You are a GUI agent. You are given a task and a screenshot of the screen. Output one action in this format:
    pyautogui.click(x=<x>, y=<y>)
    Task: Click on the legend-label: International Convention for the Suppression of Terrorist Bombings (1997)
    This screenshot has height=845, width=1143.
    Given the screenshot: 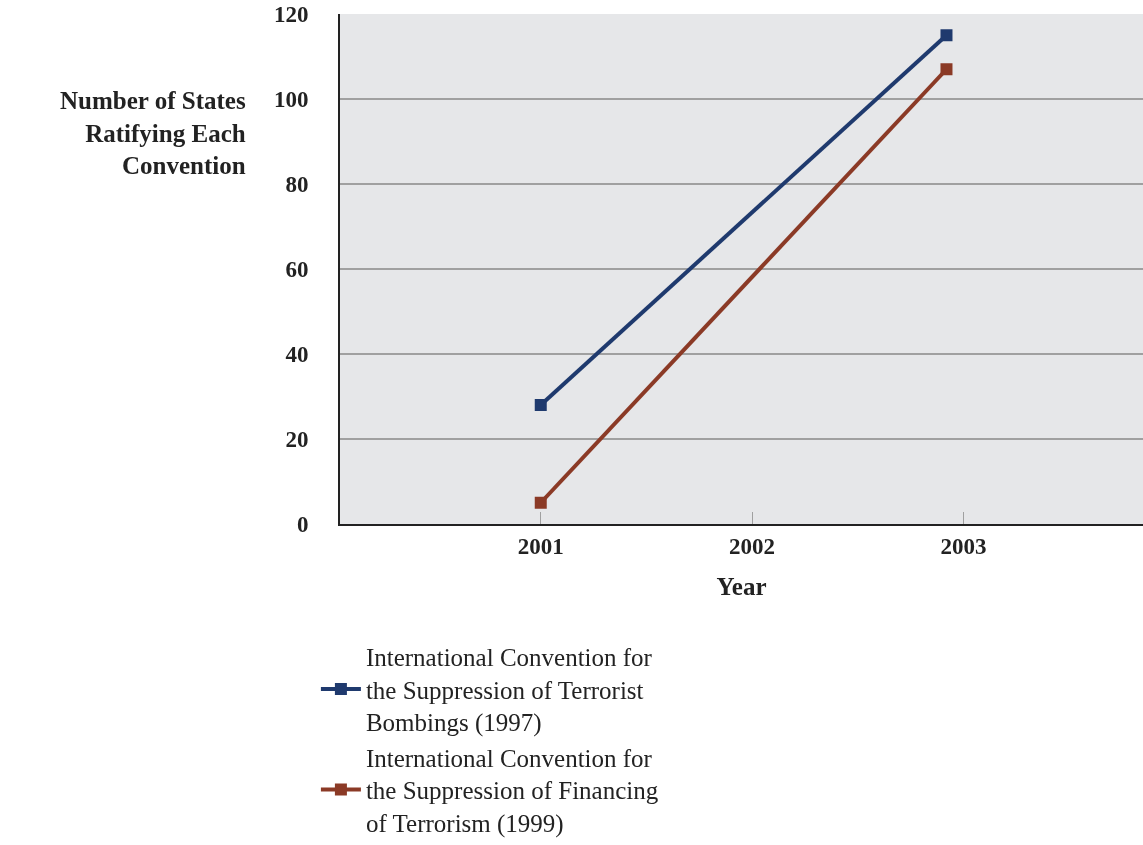 What is the action you would take?
    pyautogui.click(x=509, y=691)
    